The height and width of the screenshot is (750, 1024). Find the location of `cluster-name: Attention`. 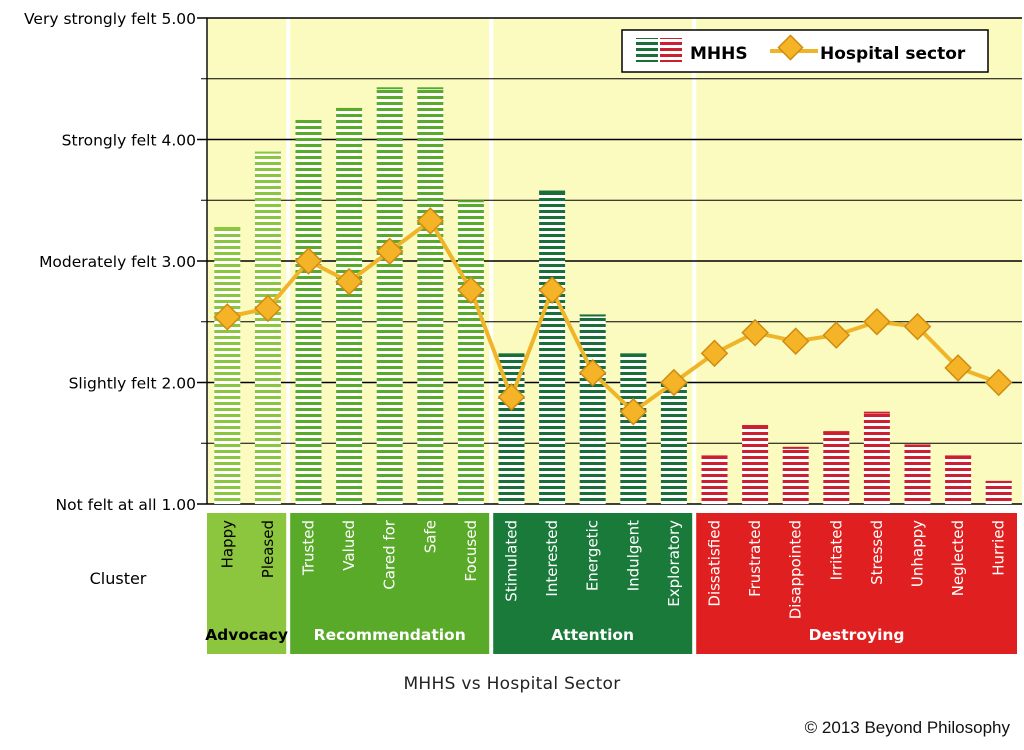

cluster-name: Attention is located at coordinates (592, 635).